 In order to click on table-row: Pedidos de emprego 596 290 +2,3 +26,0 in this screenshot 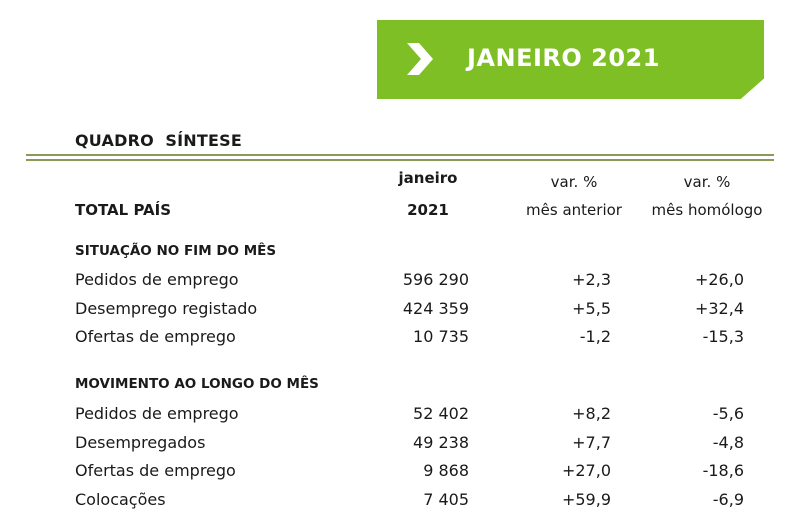, I will do `click(403, 282)`.